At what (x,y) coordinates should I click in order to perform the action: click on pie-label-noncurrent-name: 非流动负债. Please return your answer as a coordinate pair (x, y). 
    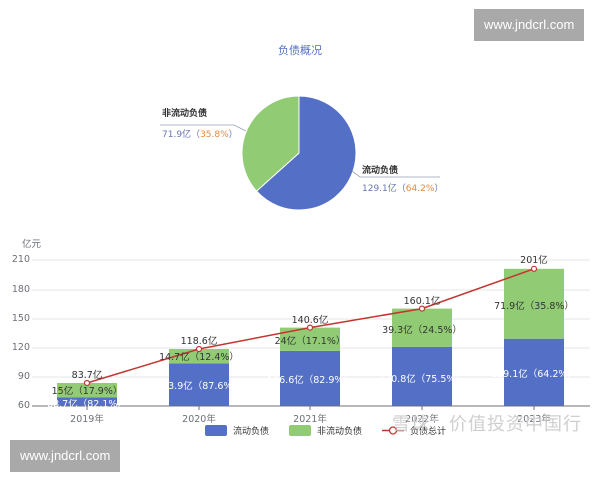
    Looking at the image, I should click on (185, 114).